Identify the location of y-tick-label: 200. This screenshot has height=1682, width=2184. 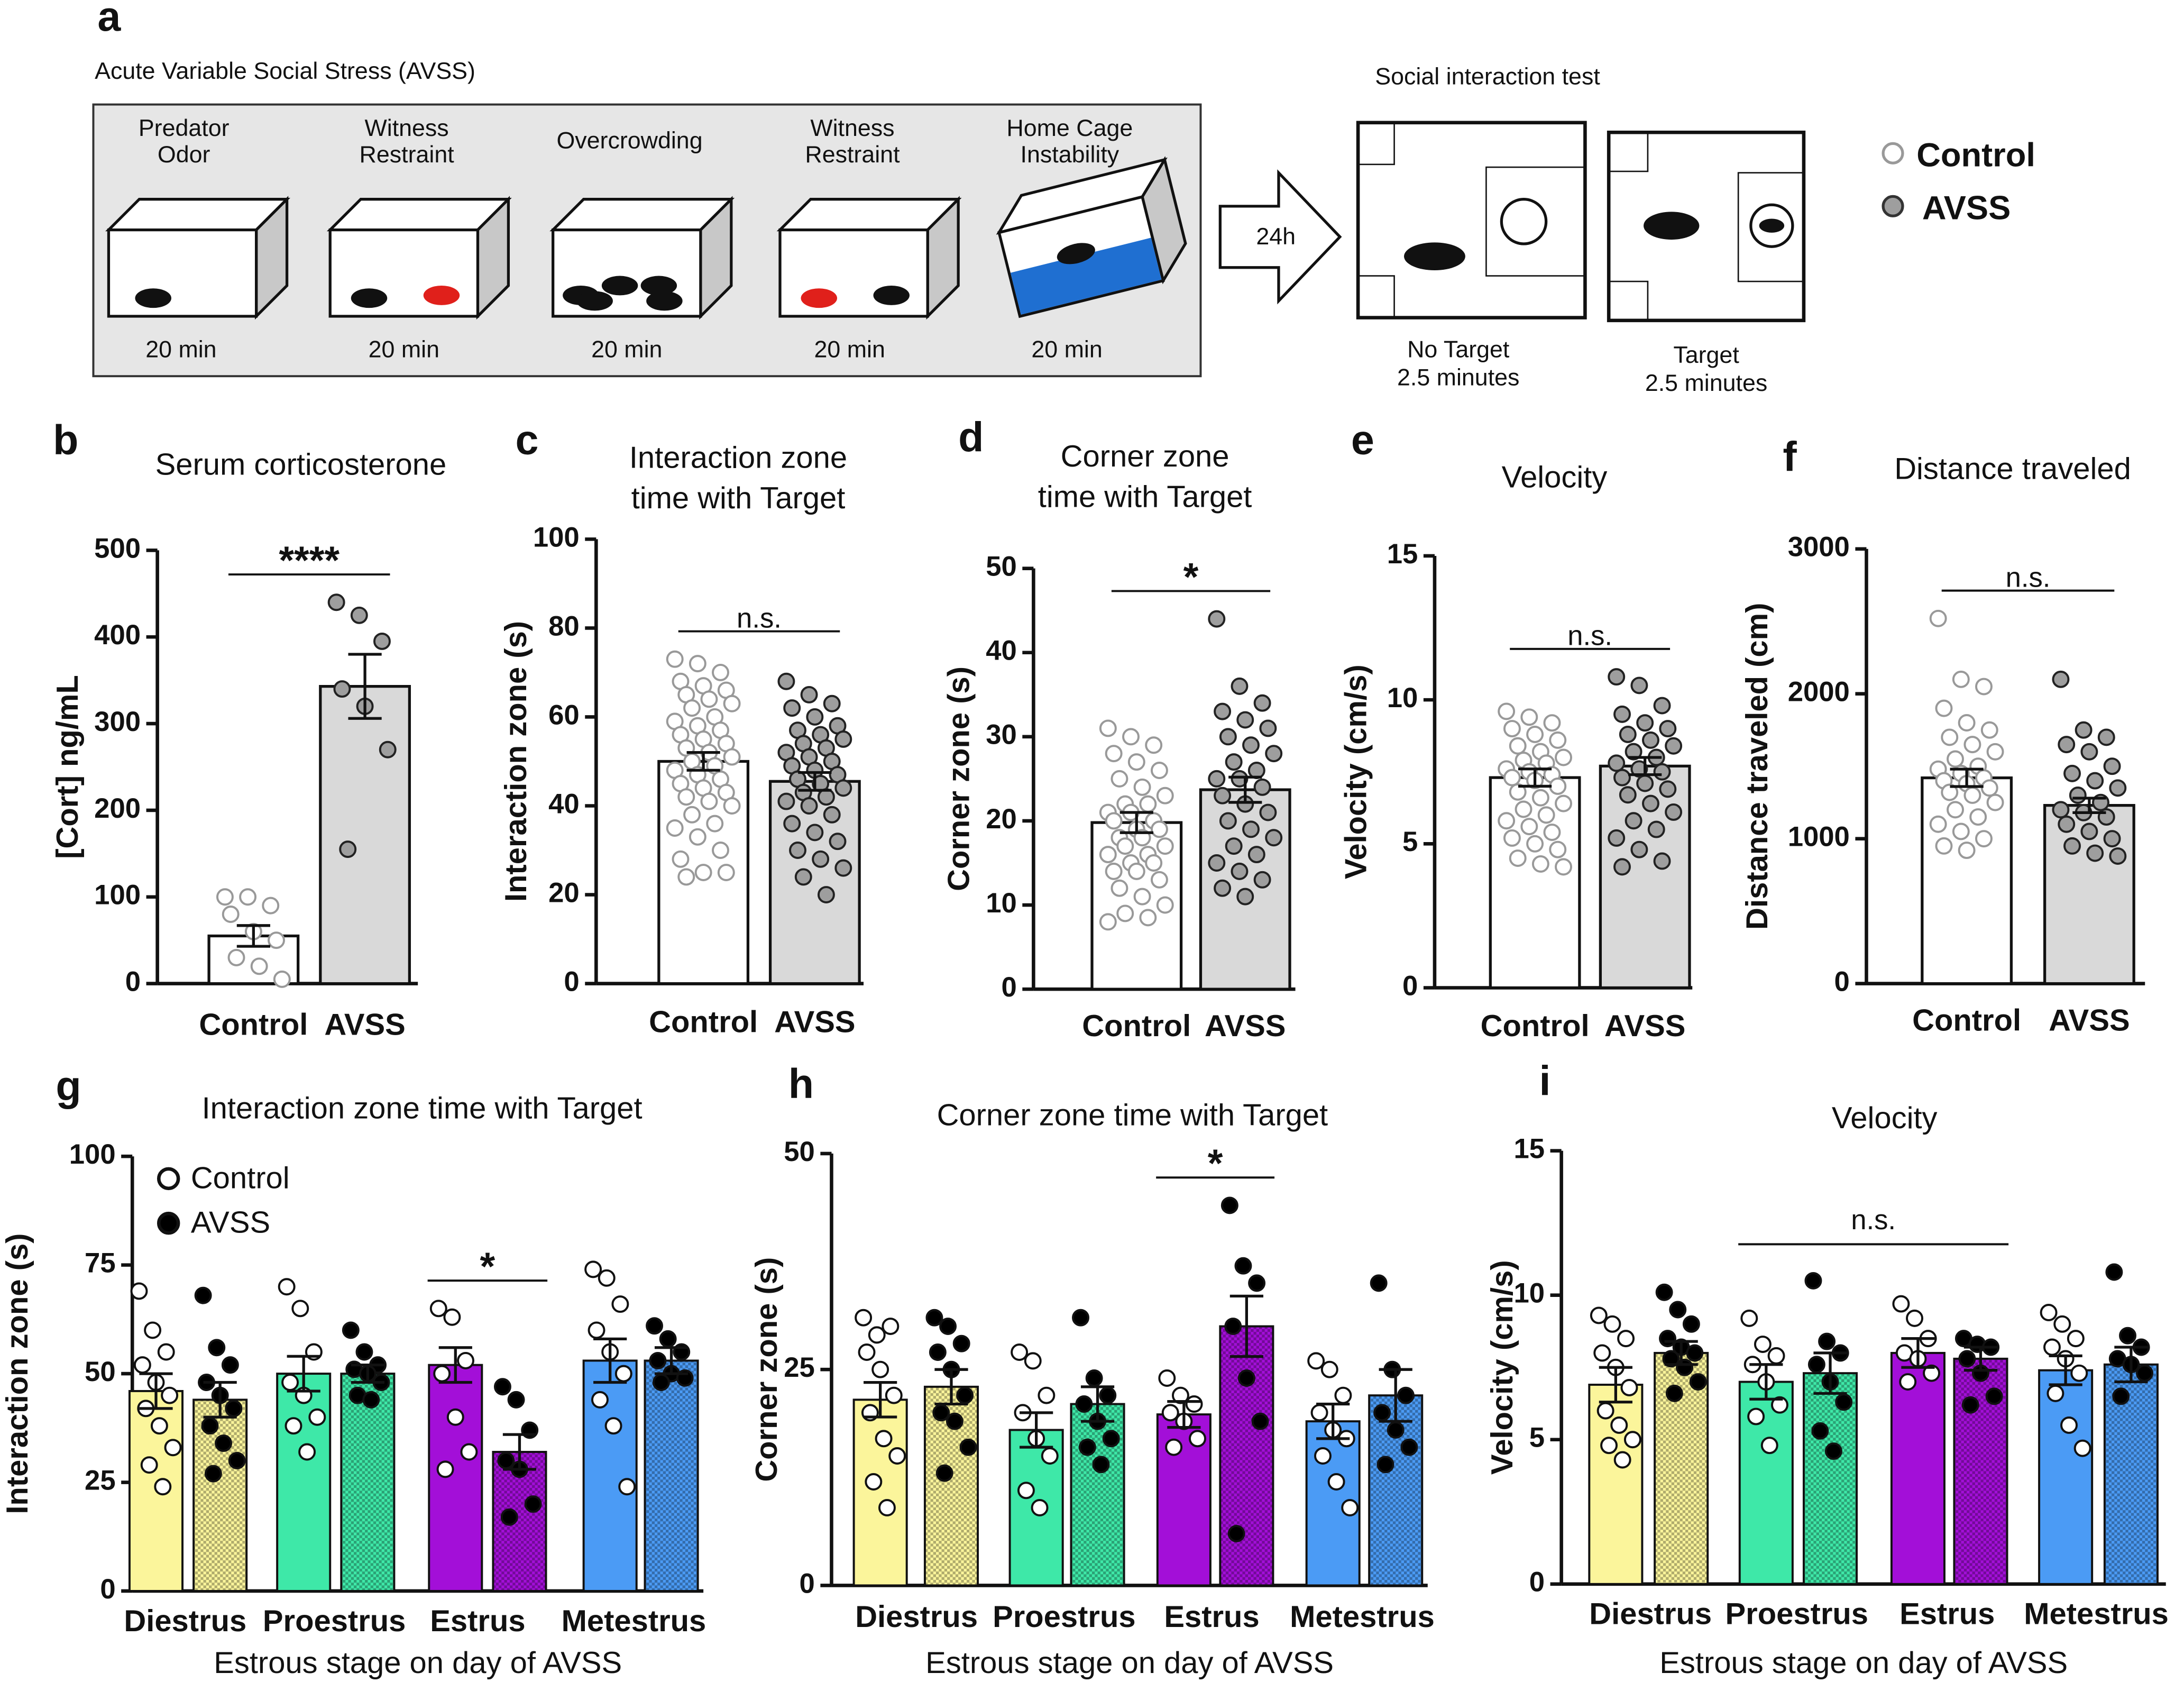
(117, 808).